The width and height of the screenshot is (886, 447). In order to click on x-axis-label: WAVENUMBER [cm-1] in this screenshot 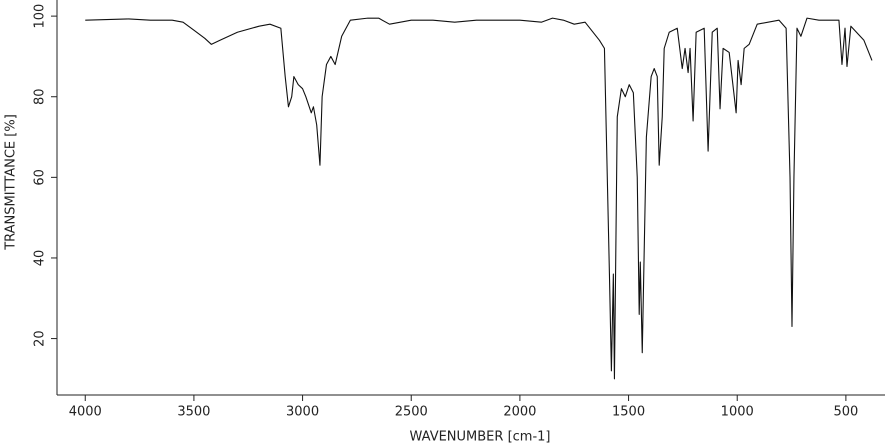, I will do `click(480, 437)`.